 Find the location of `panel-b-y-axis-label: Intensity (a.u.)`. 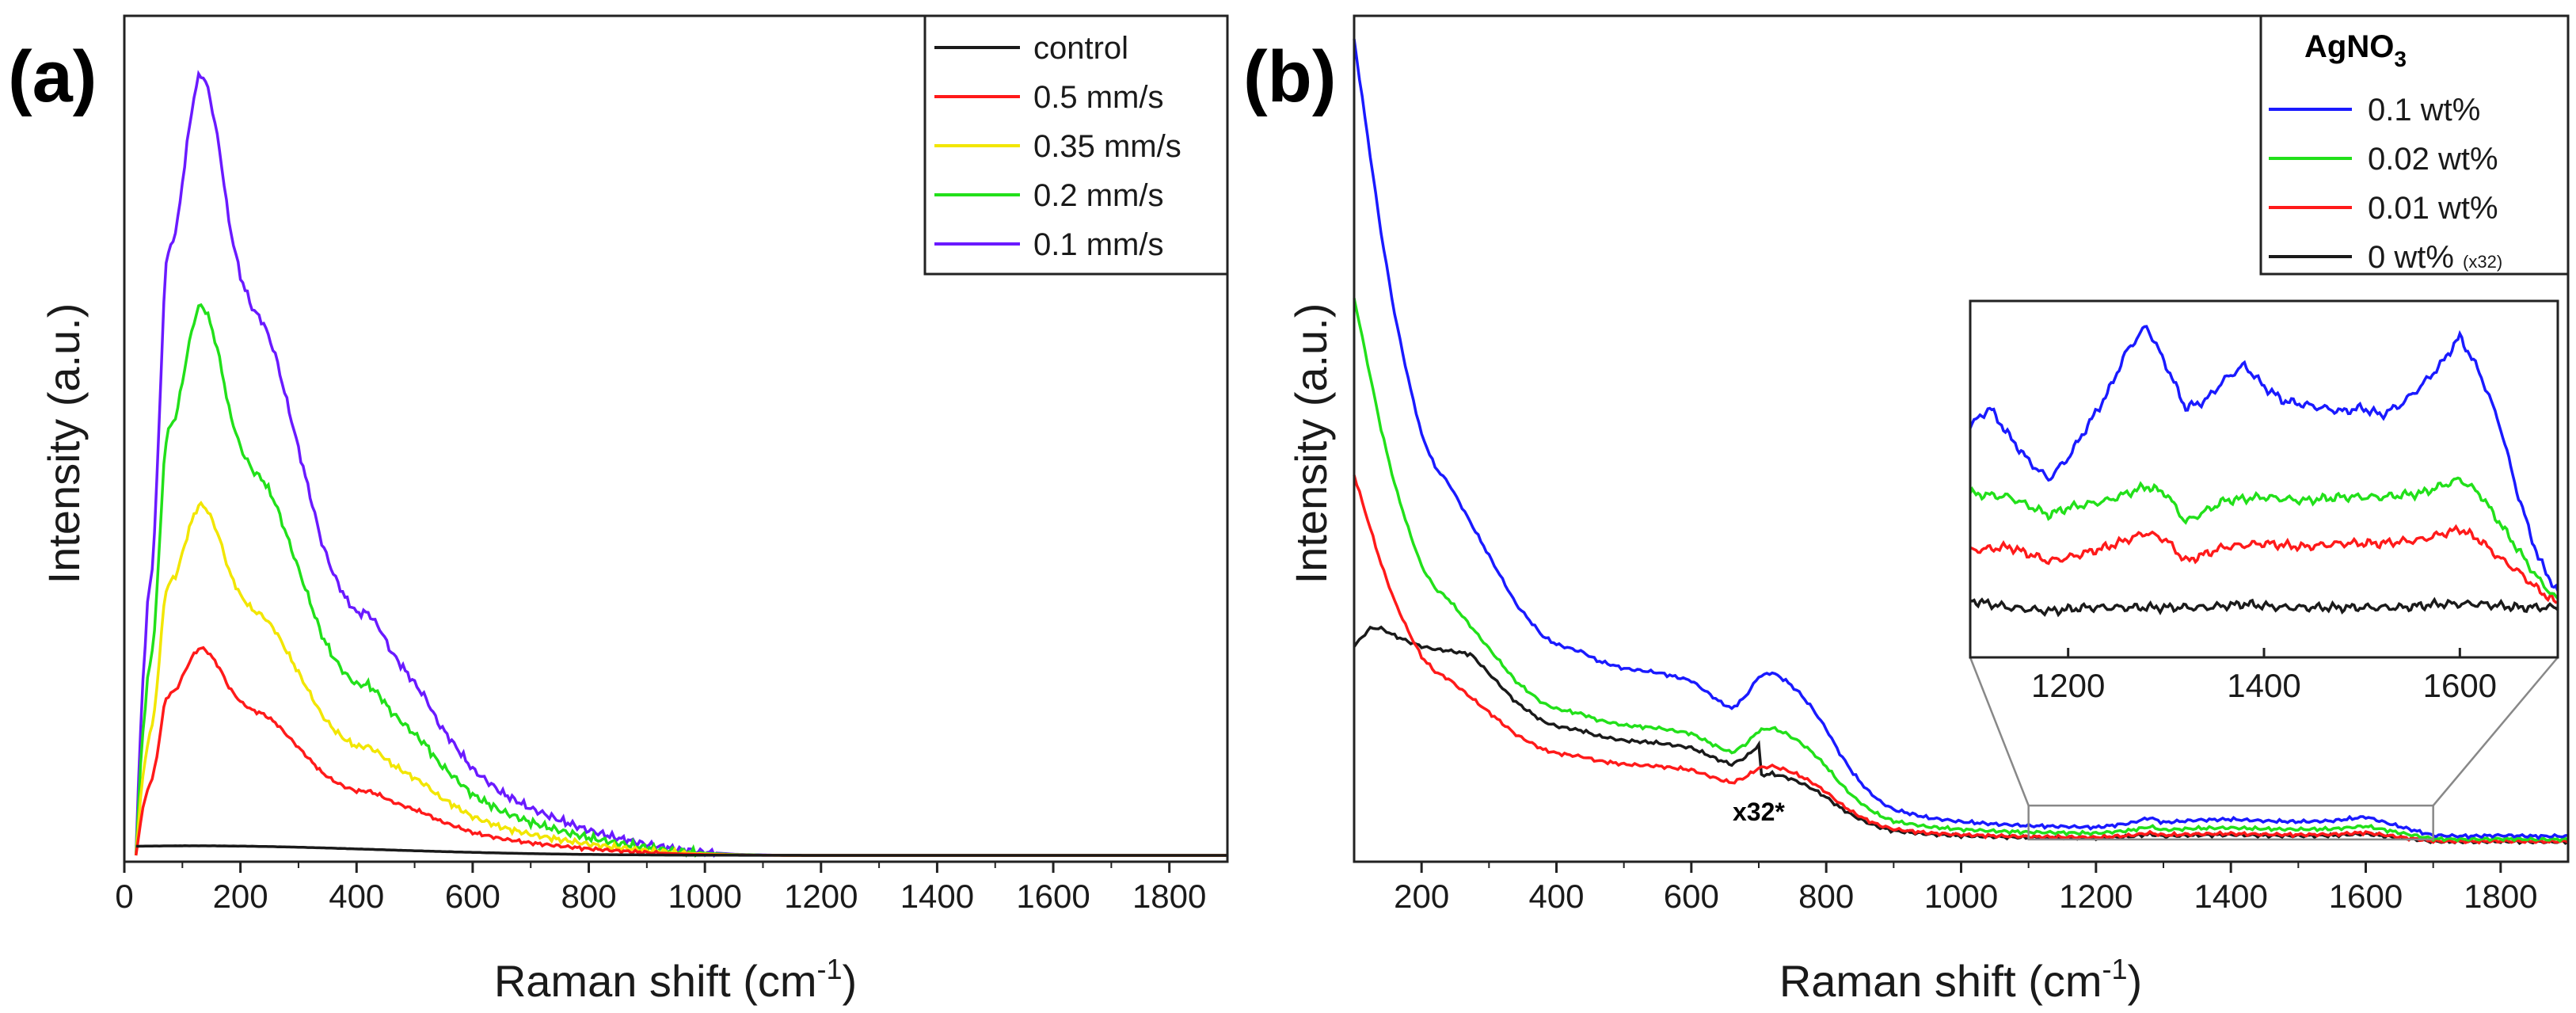

panel-b-y-axis-label: Intensity (a.u.) is located at coordinates (1311, 444).